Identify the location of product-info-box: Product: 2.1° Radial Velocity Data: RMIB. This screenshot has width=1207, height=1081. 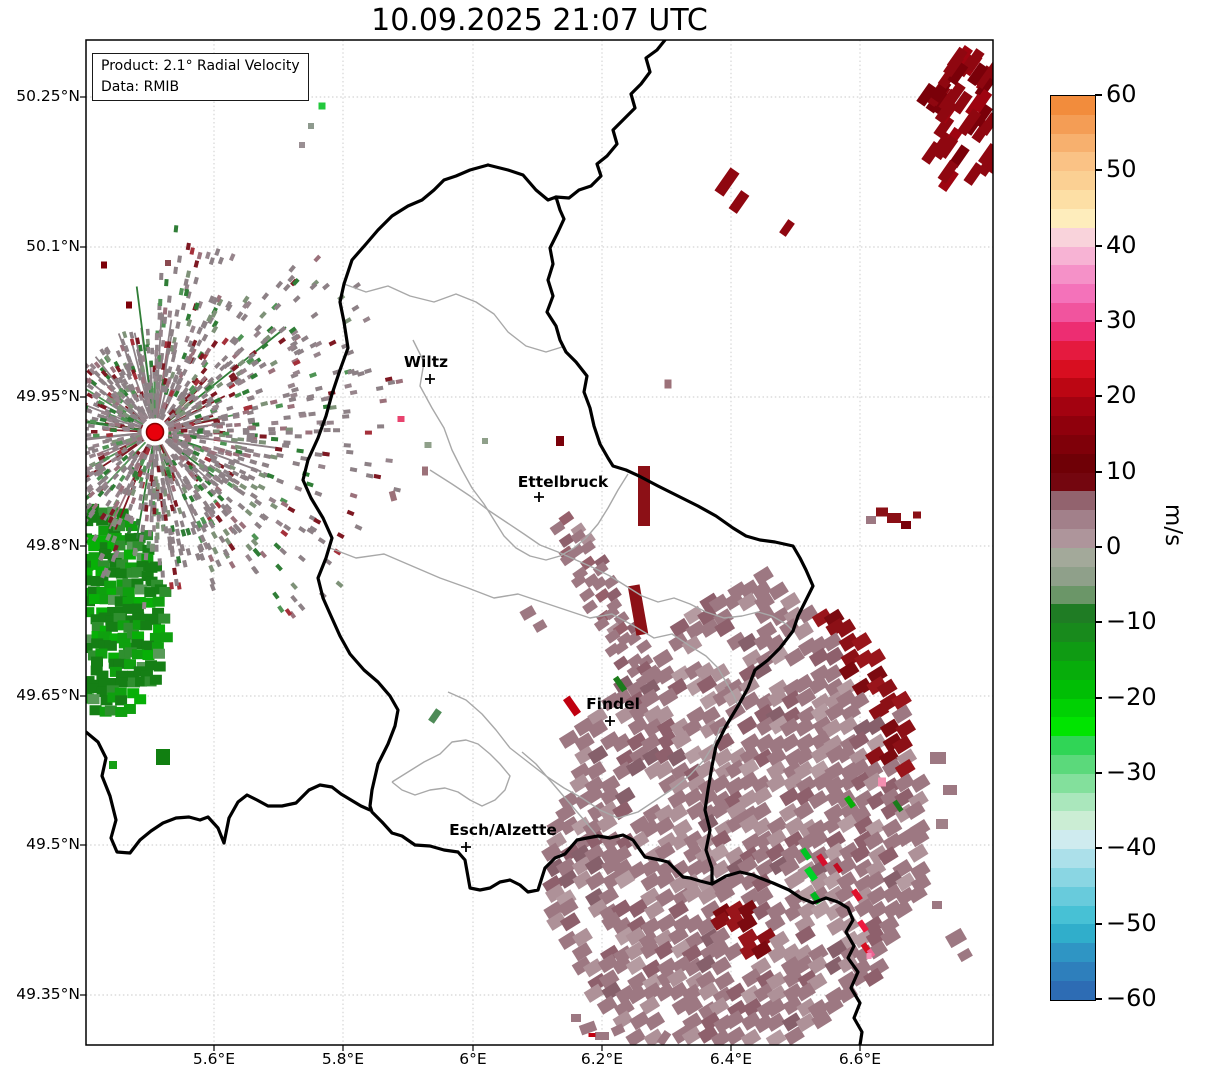
(200, 77).